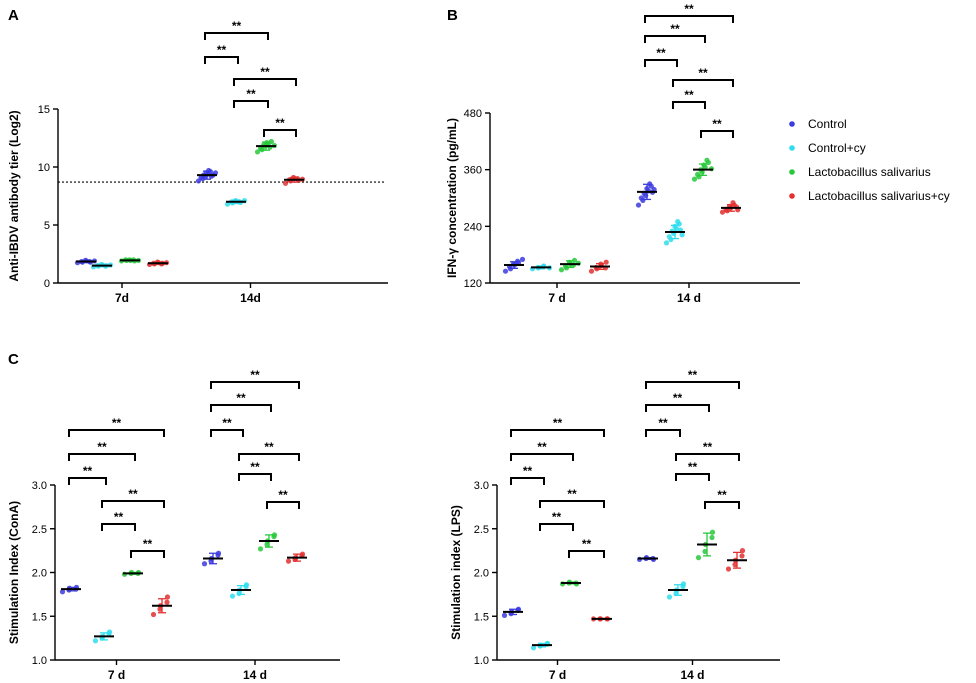 Image resolution: width=976 pixels, height=683 pixels. What do you see at coordinates (473, 171) in the screenshot?
I see `y-tick-label: 360` at bounding box center [473, 171].